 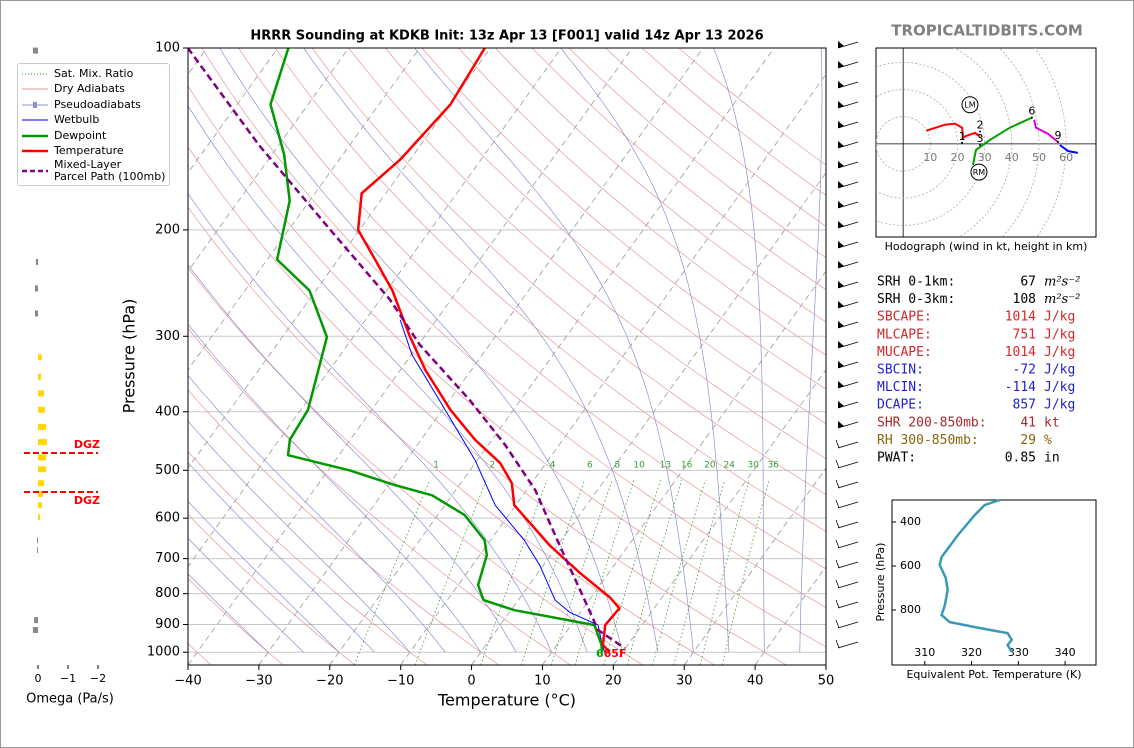 What do you see at coordinates (980, 138) in the screenshot?
I see `height-label: 3` at bounding box center [980, 138].